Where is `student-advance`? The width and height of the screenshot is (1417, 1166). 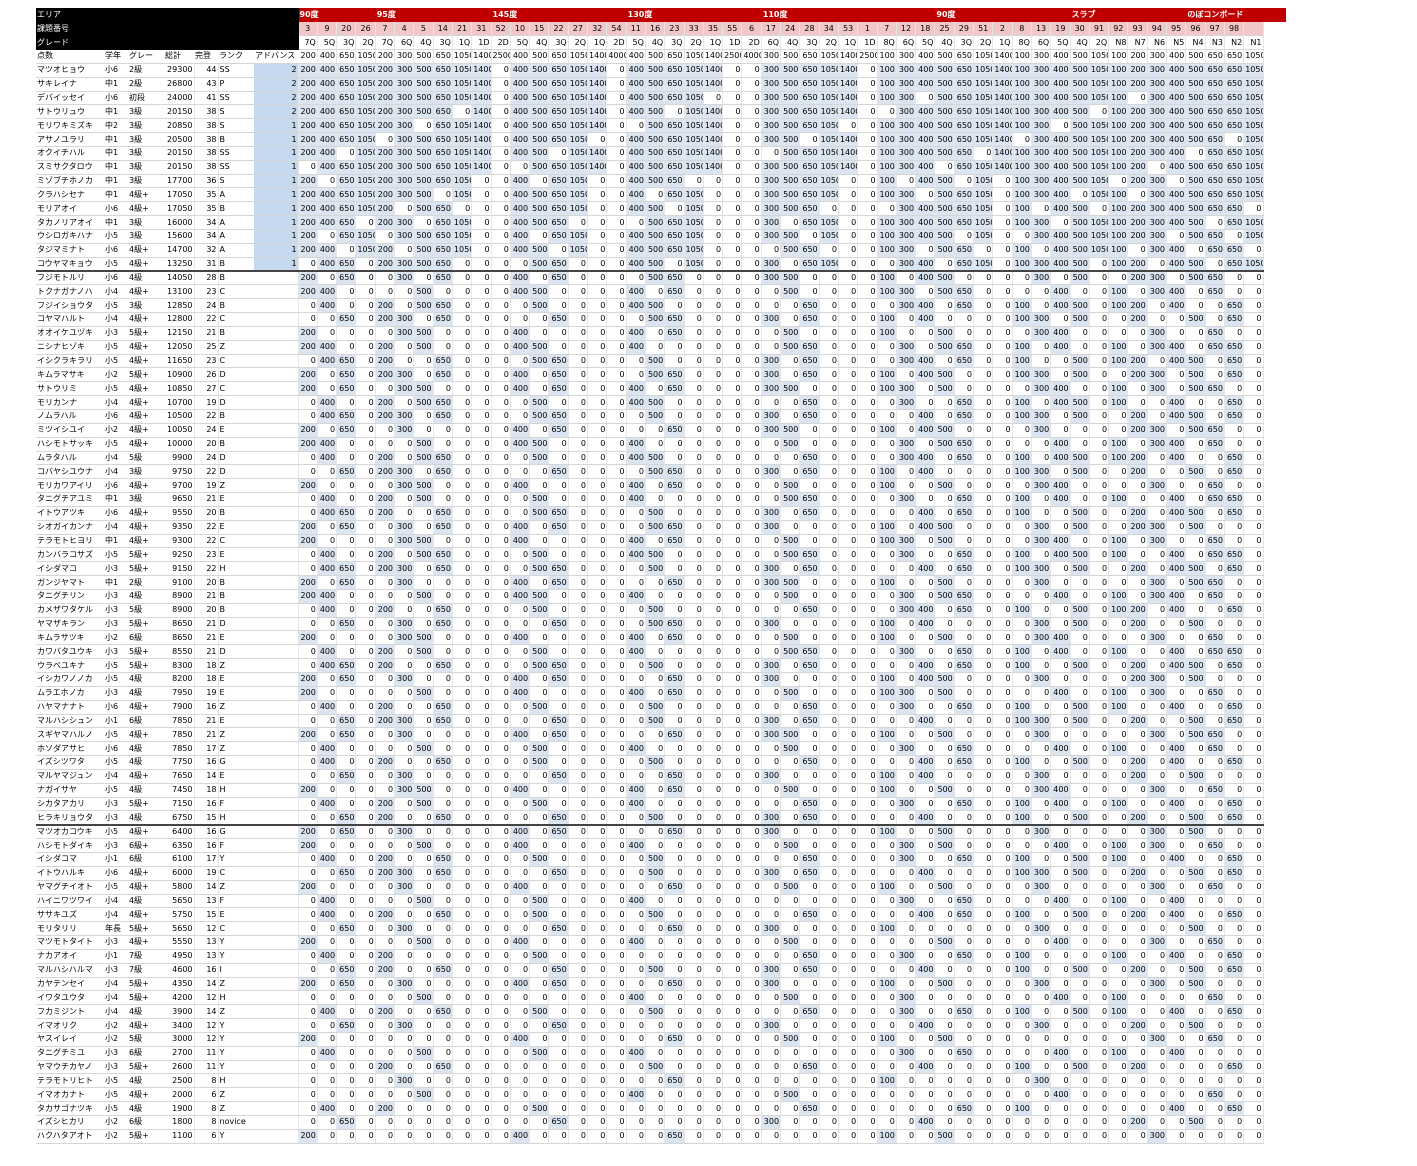 student-advance is located at coordinates (276, 818).